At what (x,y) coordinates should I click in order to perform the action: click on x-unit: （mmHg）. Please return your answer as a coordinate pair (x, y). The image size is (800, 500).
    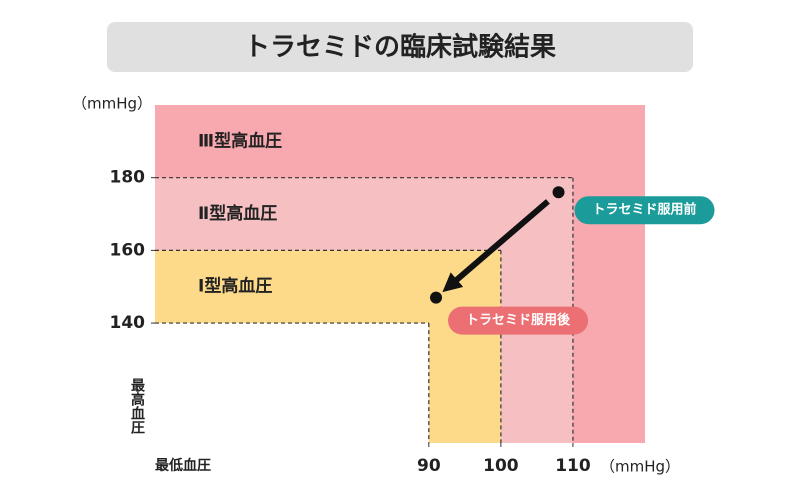
    Looking at the image, I should click on (640, 467).